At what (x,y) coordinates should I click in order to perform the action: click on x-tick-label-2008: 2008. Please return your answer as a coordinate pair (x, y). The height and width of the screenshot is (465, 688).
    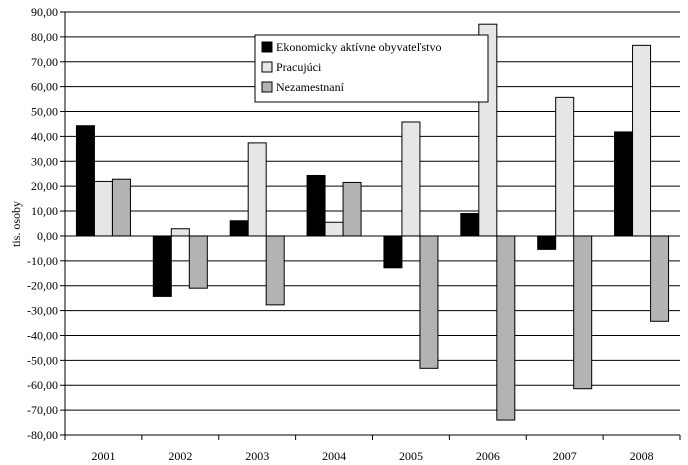
    Looking at the image, I should click on (642, 456).